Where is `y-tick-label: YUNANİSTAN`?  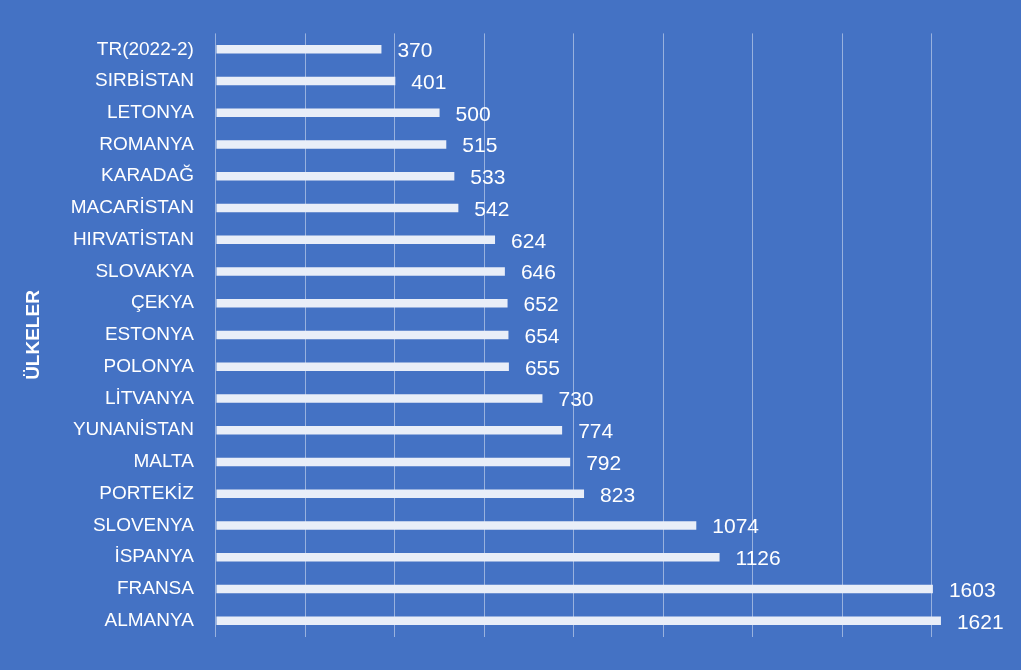
y-tick-label: YUNANİSTAN is located at coordinates (133, 429).